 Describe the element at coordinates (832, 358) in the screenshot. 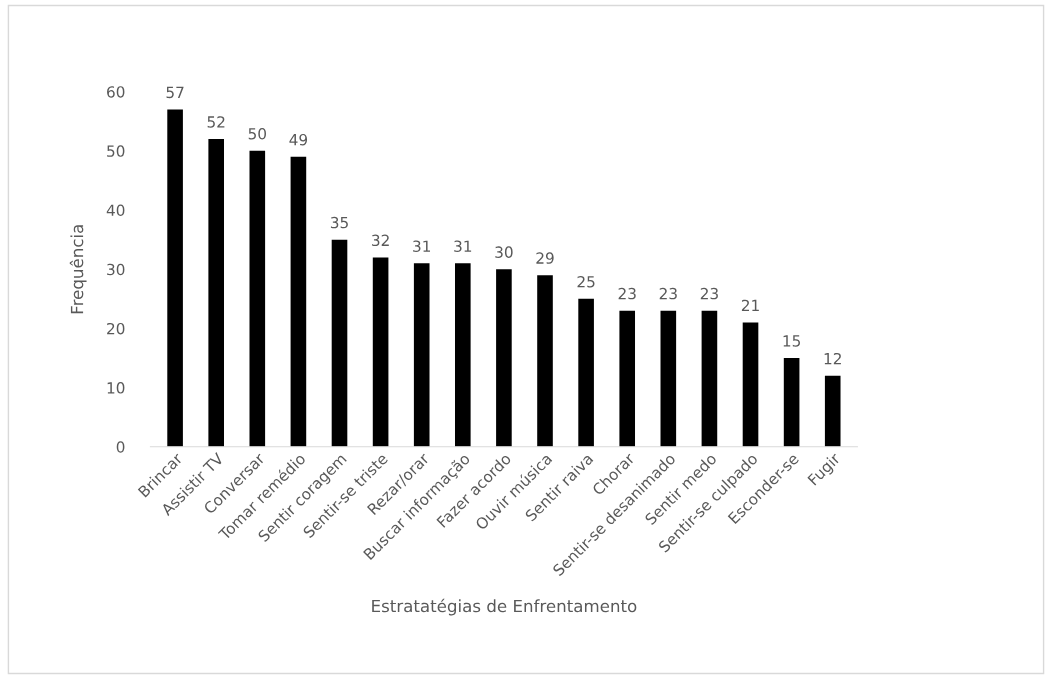

I see `data-label: 12` at that location.